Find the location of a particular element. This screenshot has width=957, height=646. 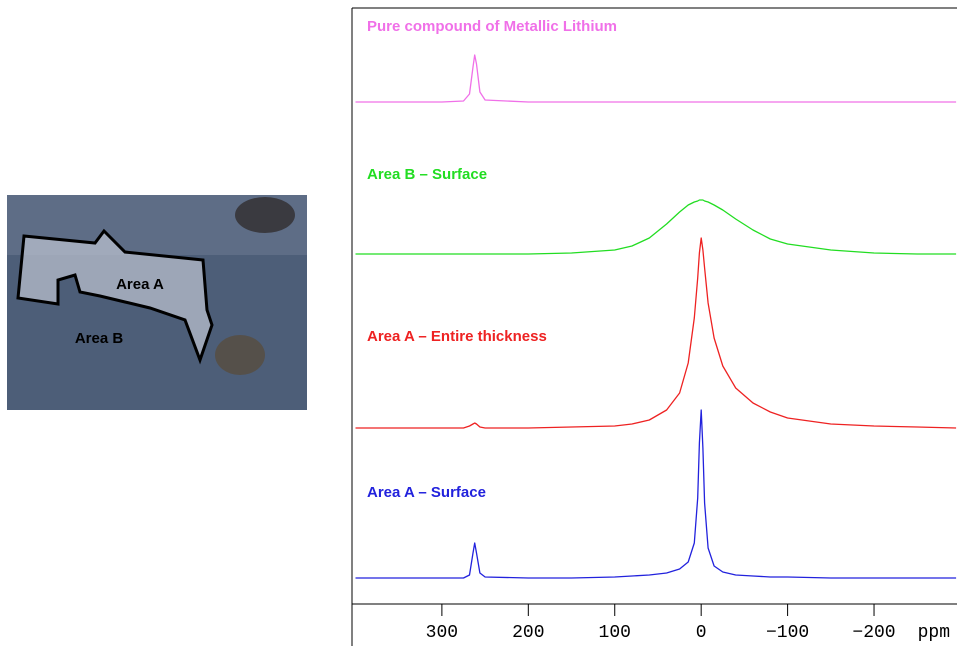

x-tick-label: 100 is located at coordinates (615, 633).